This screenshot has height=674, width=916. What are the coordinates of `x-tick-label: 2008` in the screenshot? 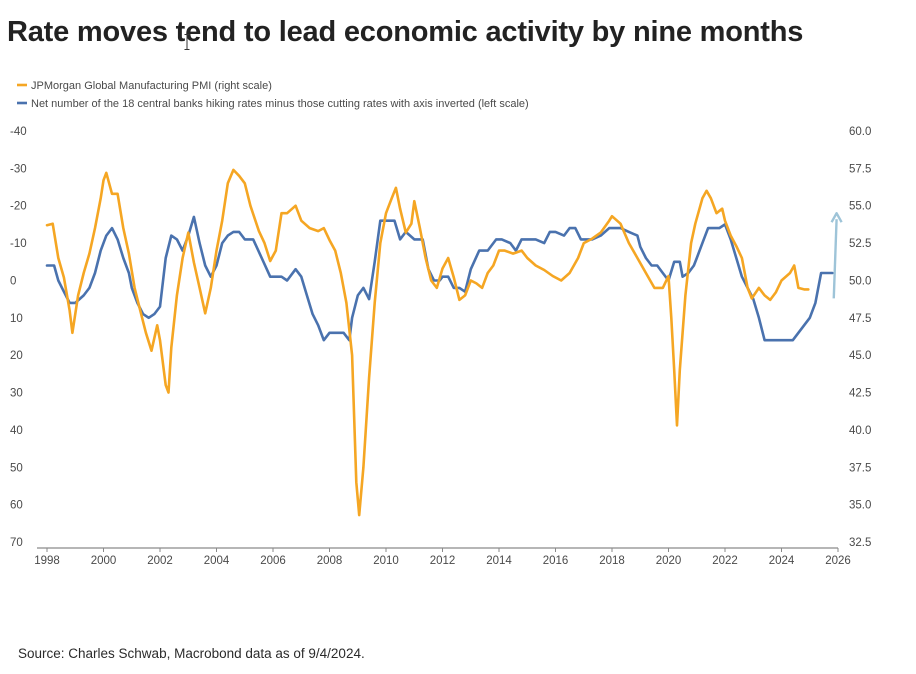 It's located at (330, 561).